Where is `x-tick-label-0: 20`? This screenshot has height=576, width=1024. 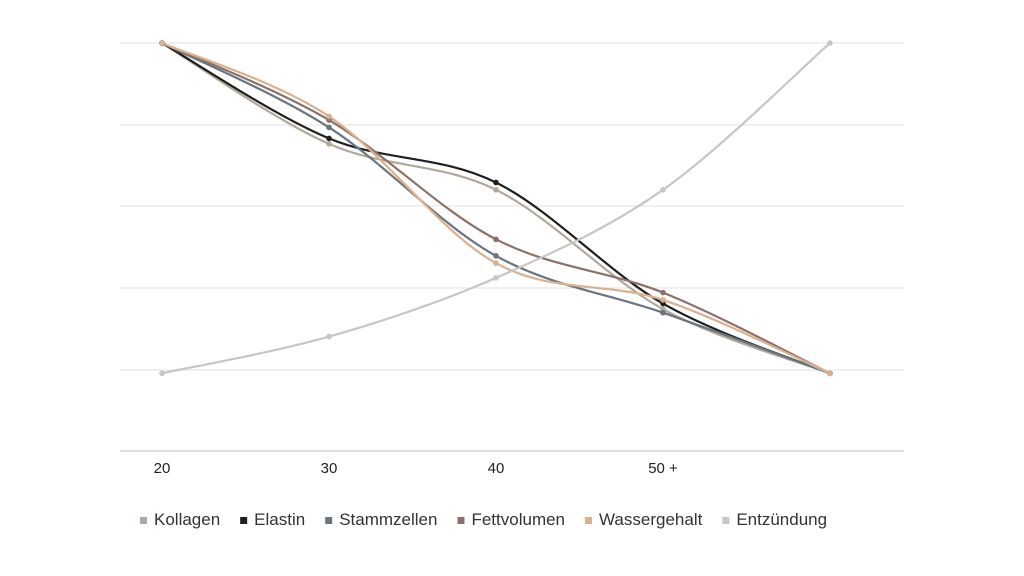 x-tick-label-0: 20 is located at coordinates (162, 468).